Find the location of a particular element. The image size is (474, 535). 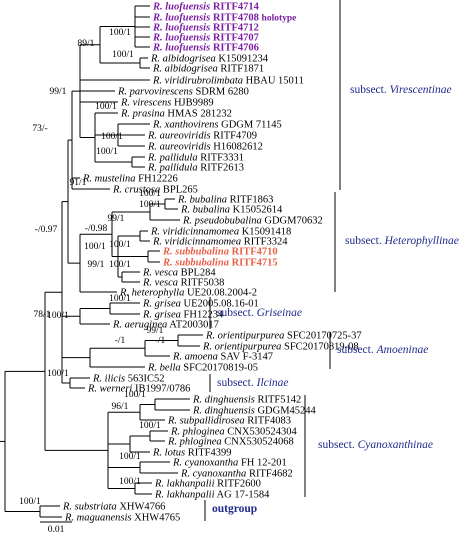

taxon-label: R. albidogrisea RITF1871 is located at coordinates (208, 69).